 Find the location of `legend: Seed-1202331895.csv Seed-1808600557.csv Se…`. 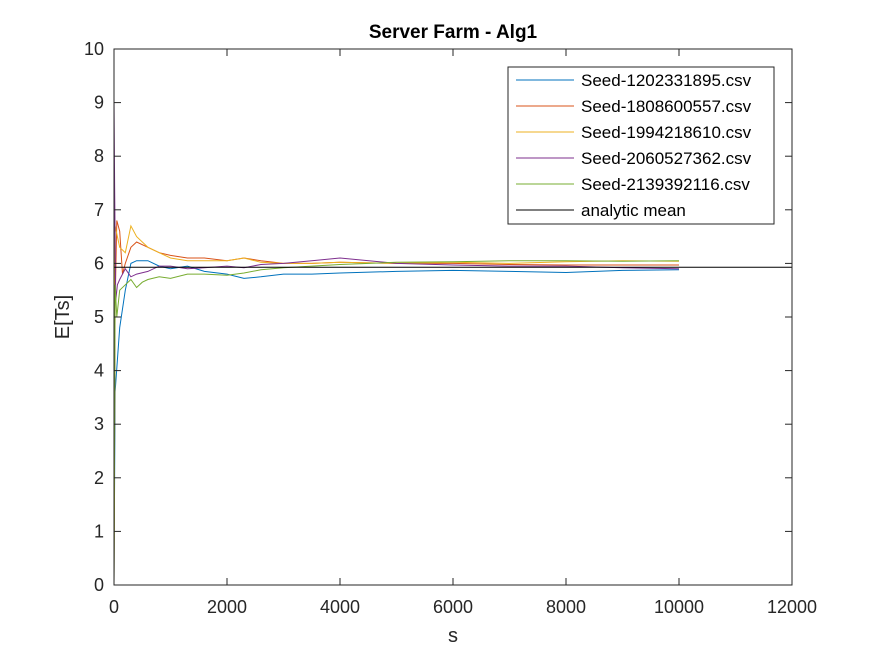

legend: Seed-1202331895.csv Seed-1808600557.csv Se… is located at coordinates (641, 145).